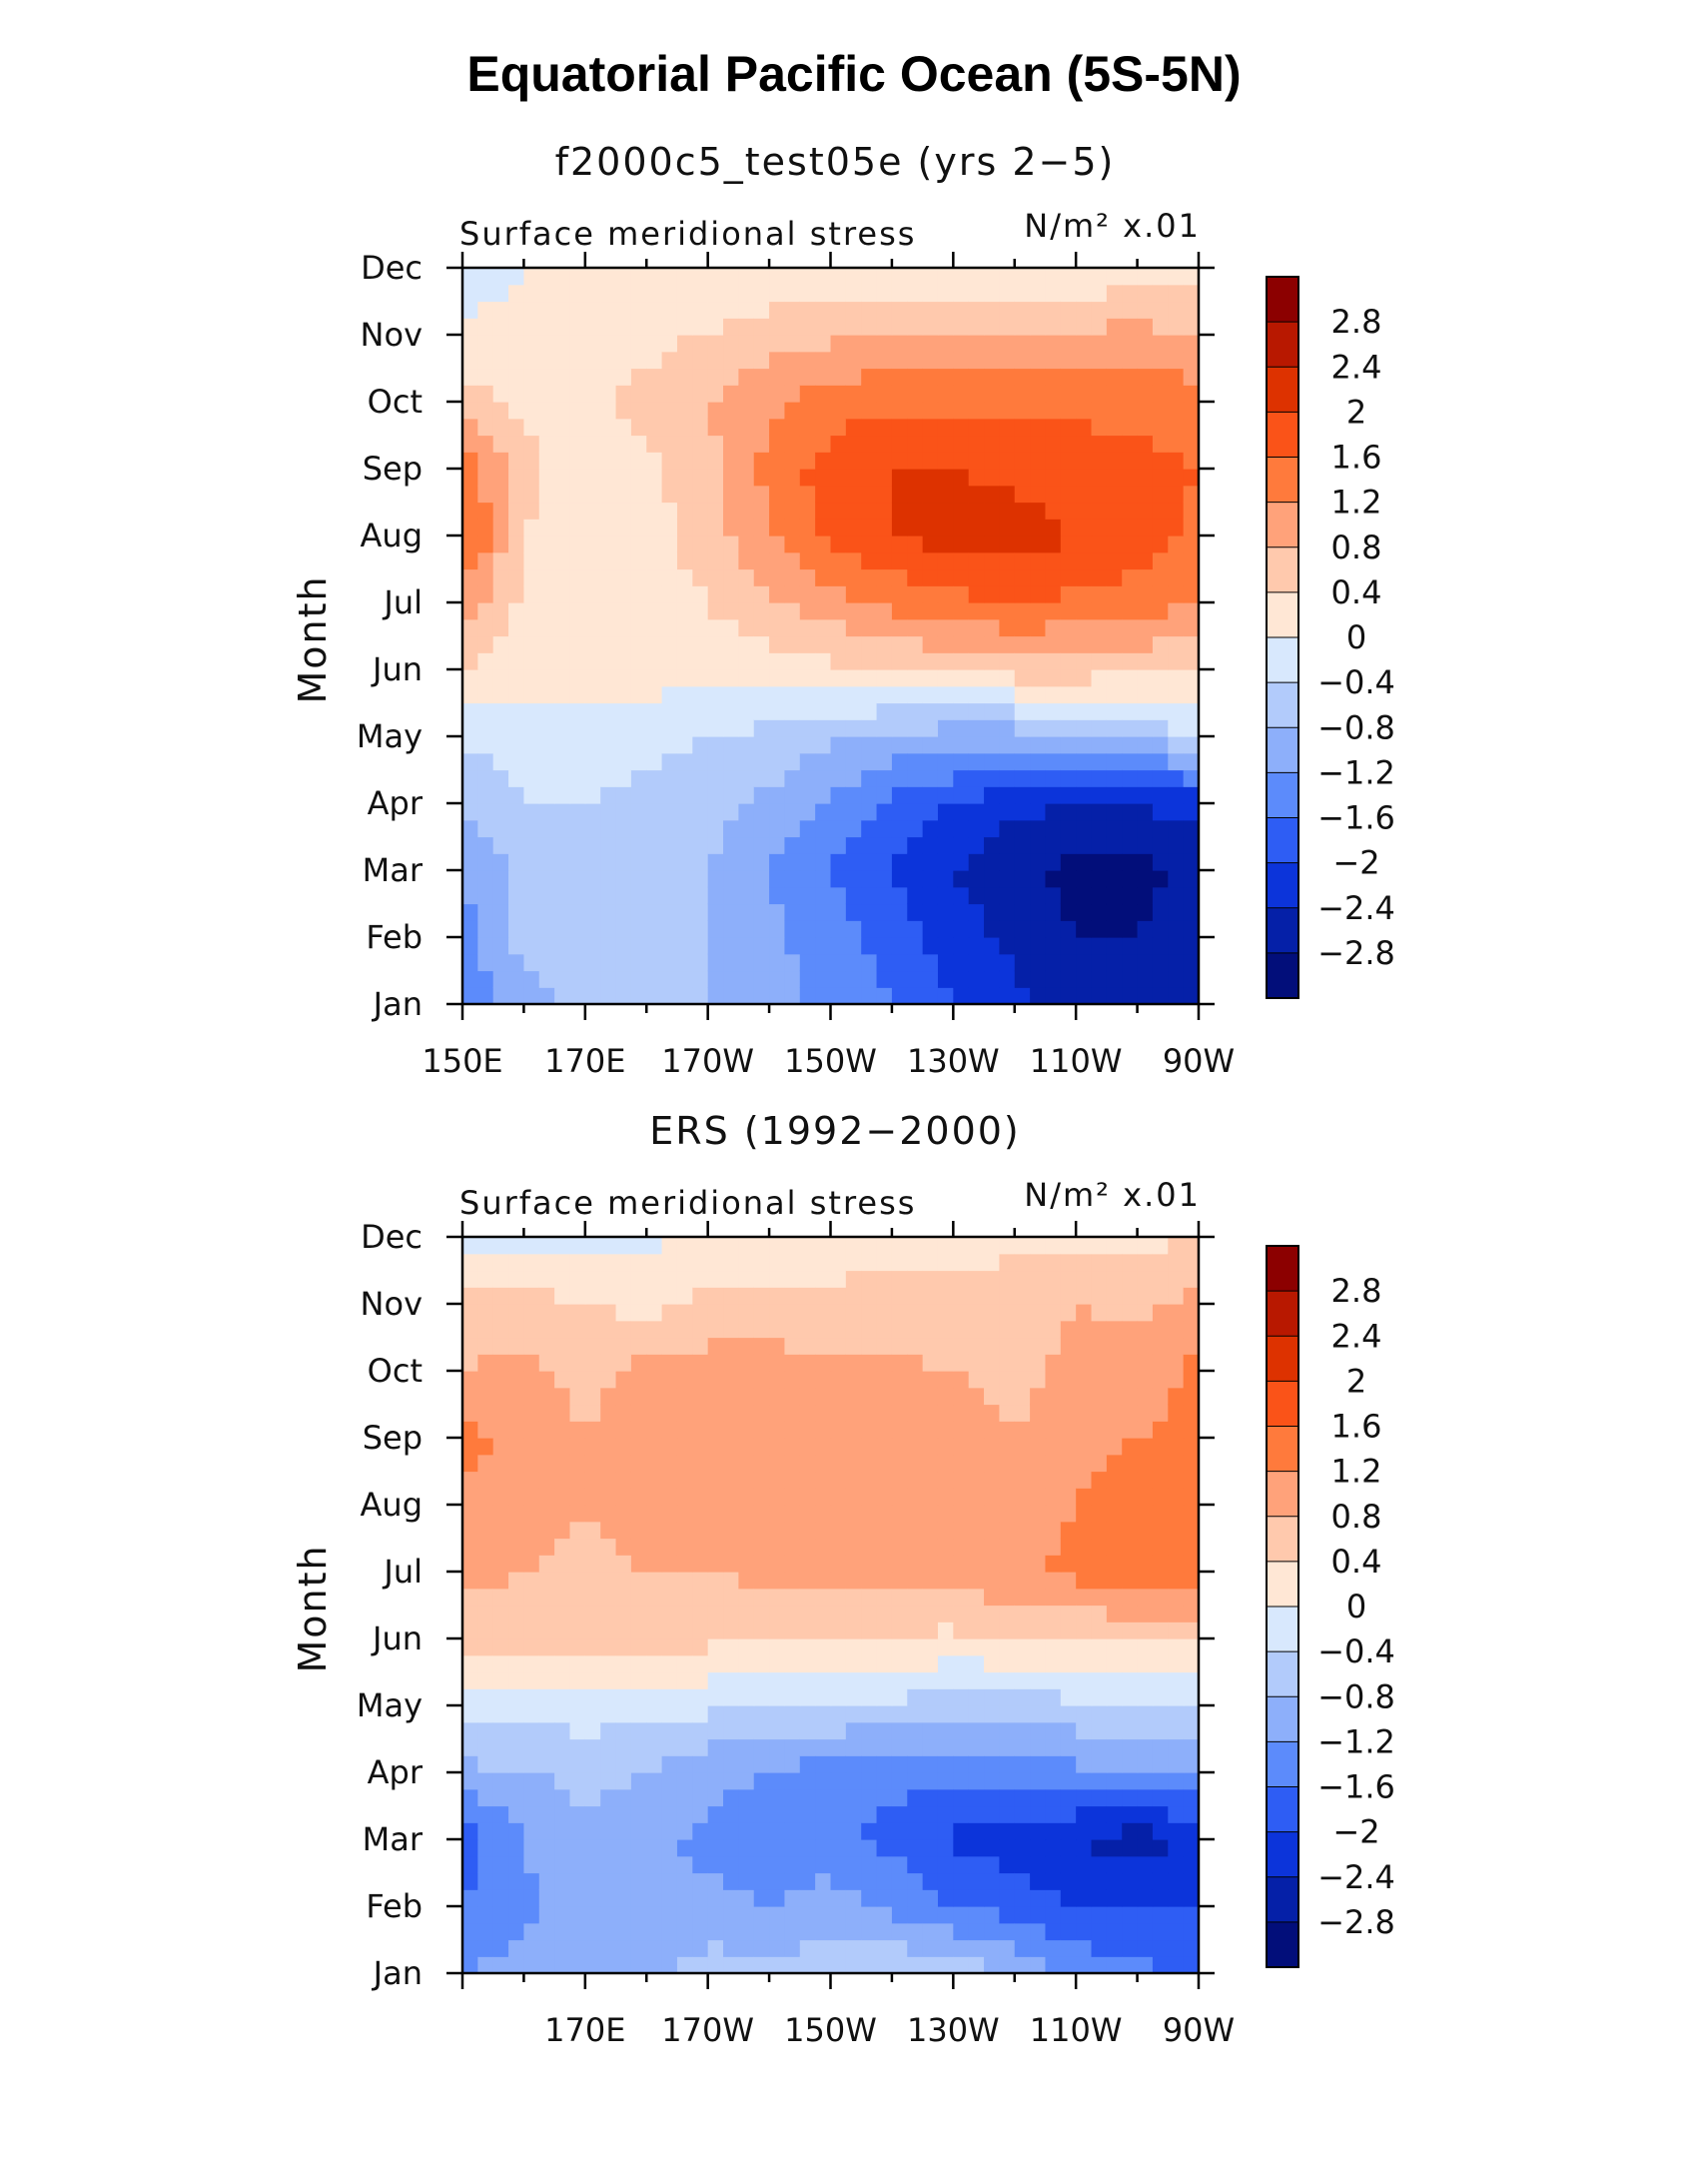 This screenshot has height=2163, width=1708. What do you see at coordinates (1282, 614) in the screenshot?
I see `colorbar-swatch` at bounding box center [1282, 614].